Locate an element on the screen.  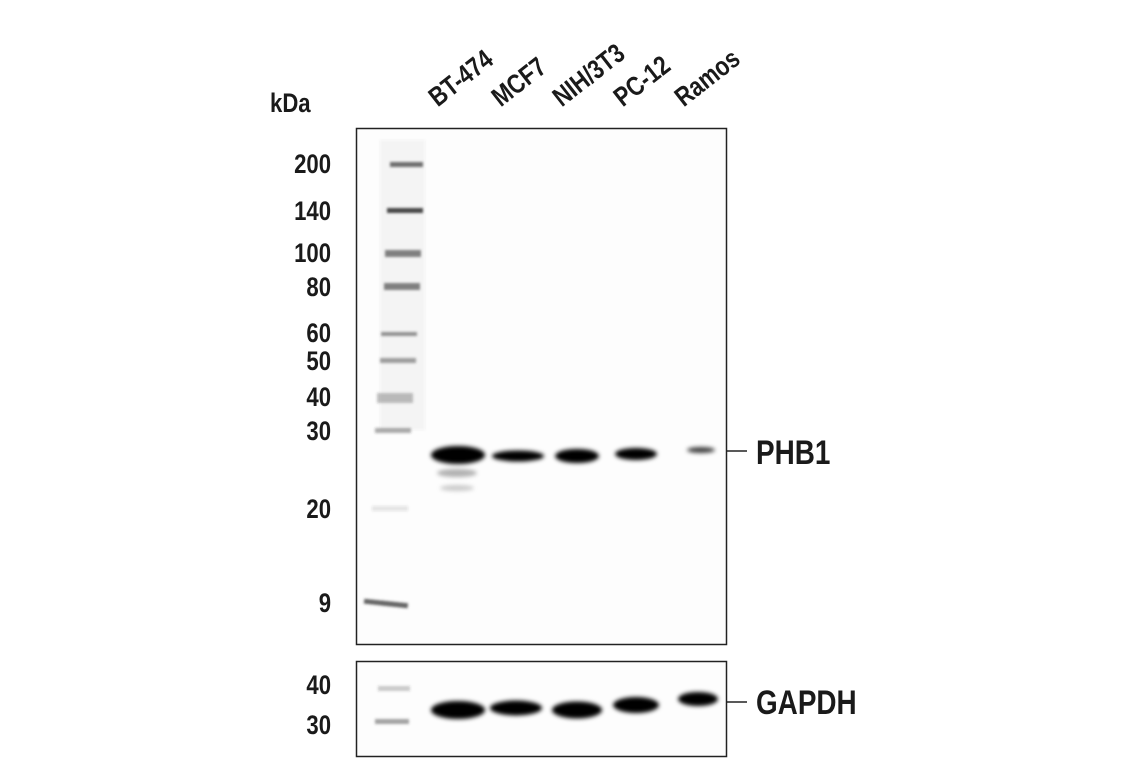
ladder is located at coordinates (394, 432).